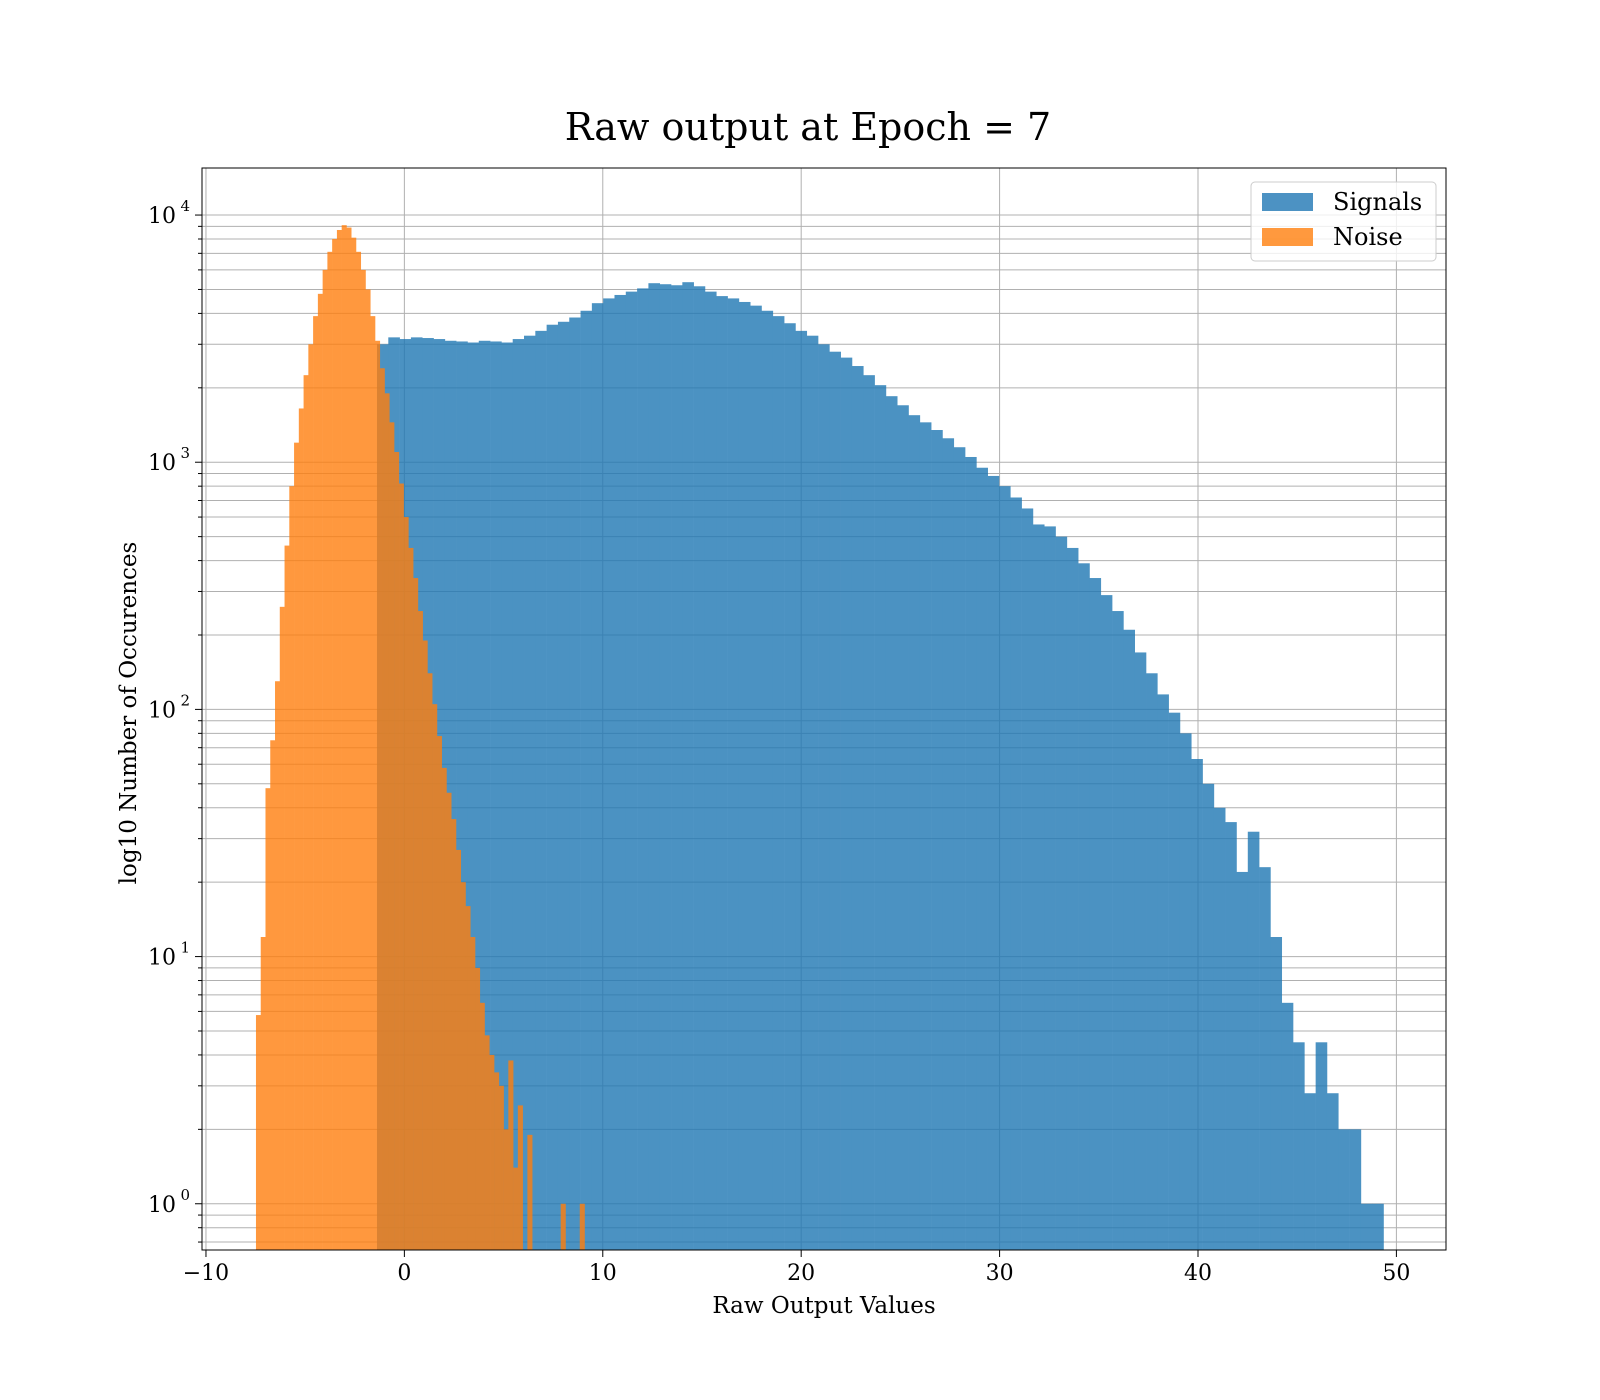 The height and width of the screenshot is (1400, 1600). What do you see at coordinates (1343, 221) in the screenshot?
I see `legend: Signals Noise` at bounding box center [1343, 221].